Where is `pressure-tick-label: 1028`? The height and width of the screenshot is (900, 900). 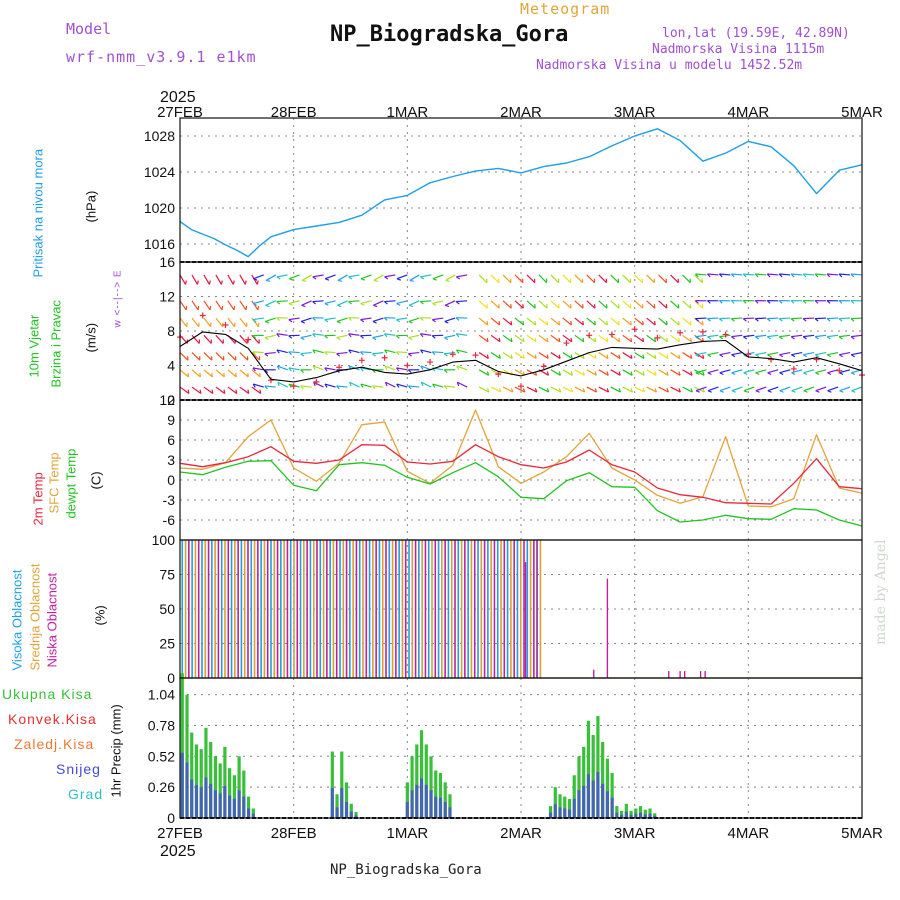 pressure-tick-label: 1028 is located at coordinates (159, 136).